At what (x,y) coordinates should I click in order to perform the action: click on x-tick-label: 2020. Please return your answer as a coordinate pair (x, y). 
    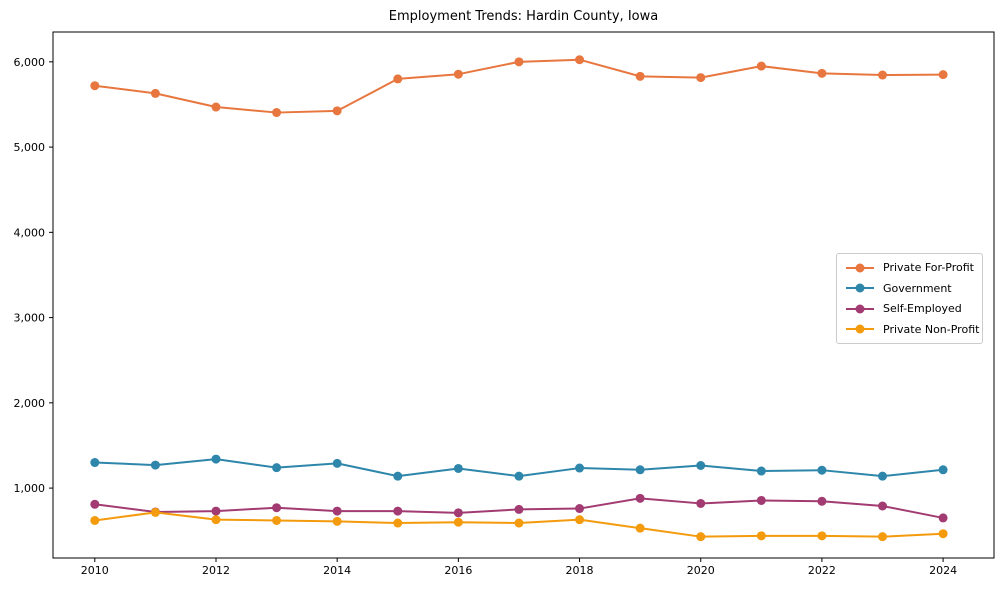
    Looking at the image, I should click on (701, 570).